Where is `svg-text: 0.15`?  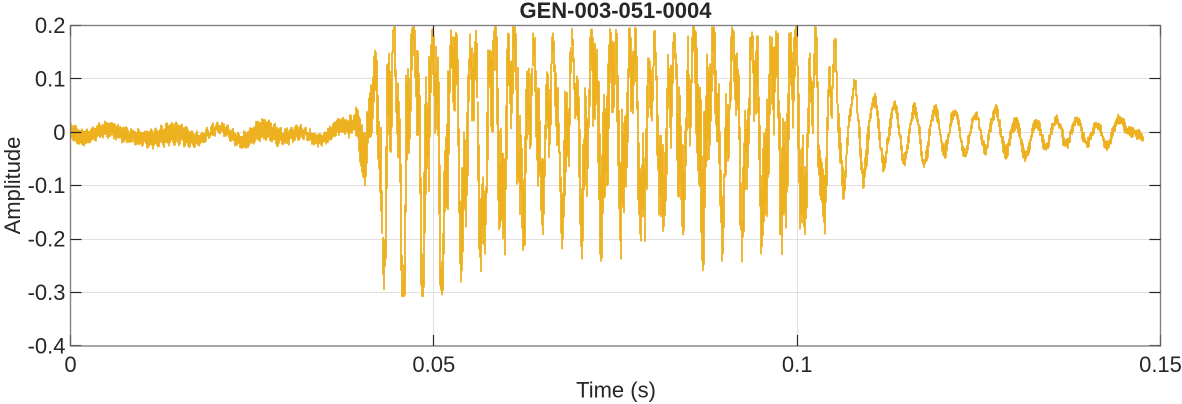
svg-text: 0.15 is located at coordinates (1160, 364).